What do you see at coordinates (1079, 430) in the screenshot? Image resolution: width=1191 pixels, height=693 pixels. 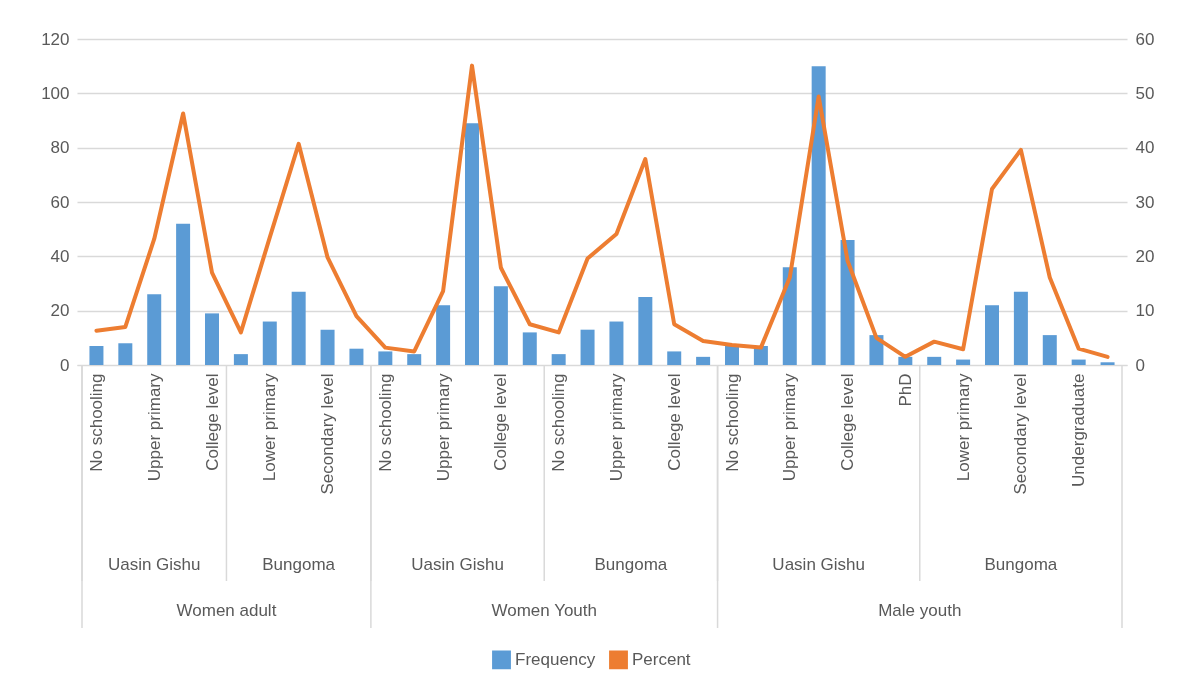 I see `x-tick-label: Undergraduate` at bounding box center [1079, 430].